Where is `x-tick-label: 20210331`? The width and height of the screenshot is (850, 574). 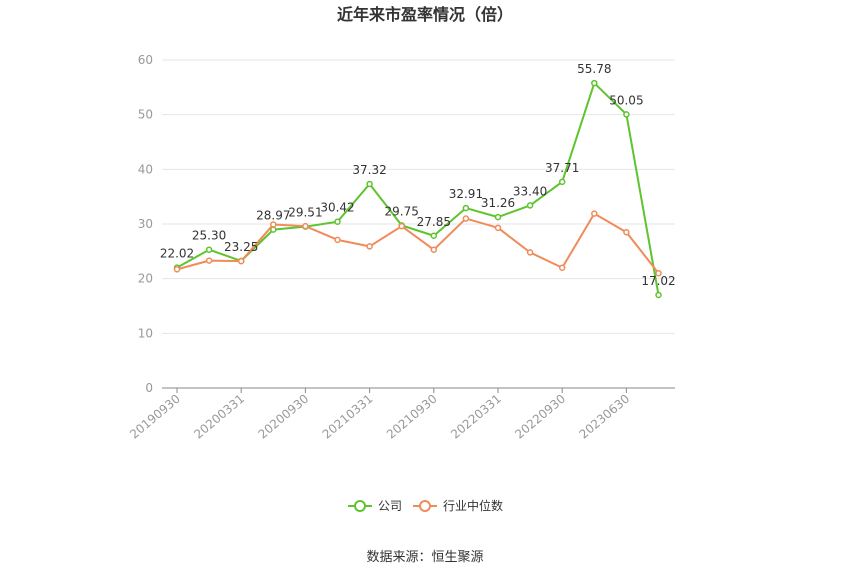 x-tick-label: 20210331 is located at coordinates (348, 417).